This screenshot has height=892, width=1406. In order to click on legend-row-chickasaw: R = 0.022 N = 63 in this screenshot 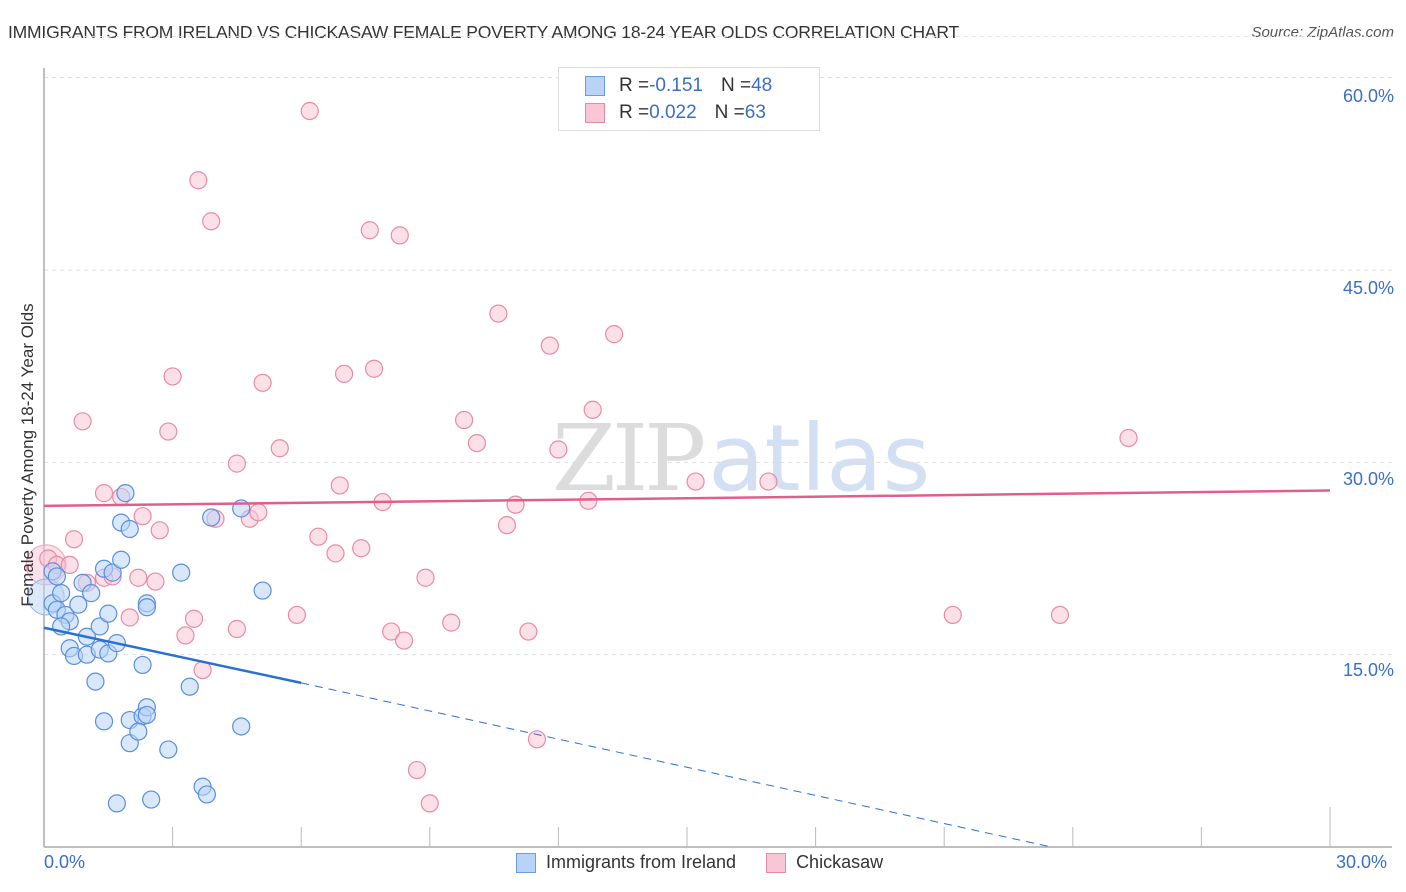, I will do `click(675, 113)`.